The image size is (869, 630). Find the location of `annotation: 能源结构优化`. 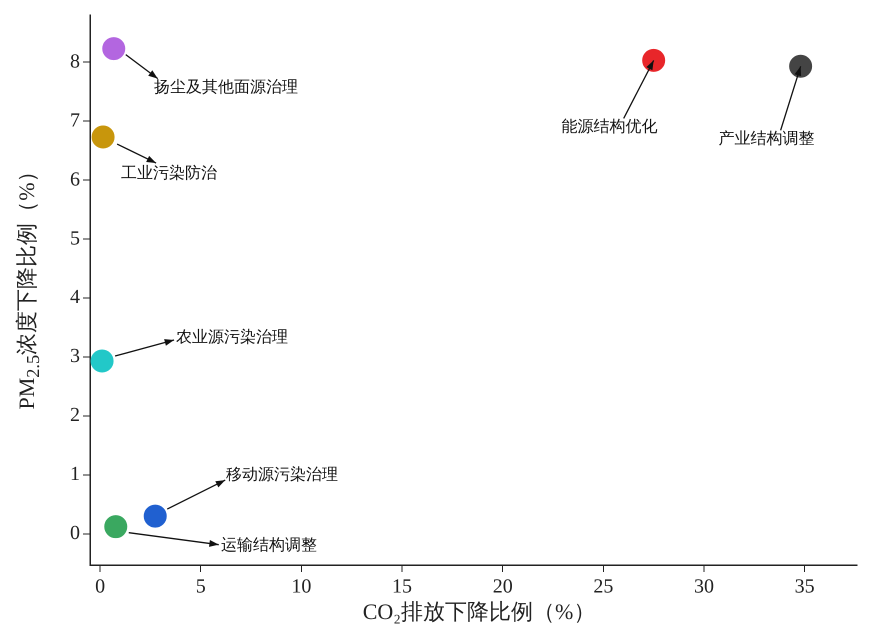

annotation: 能源结构优化 is located at coordinates (610, 127).